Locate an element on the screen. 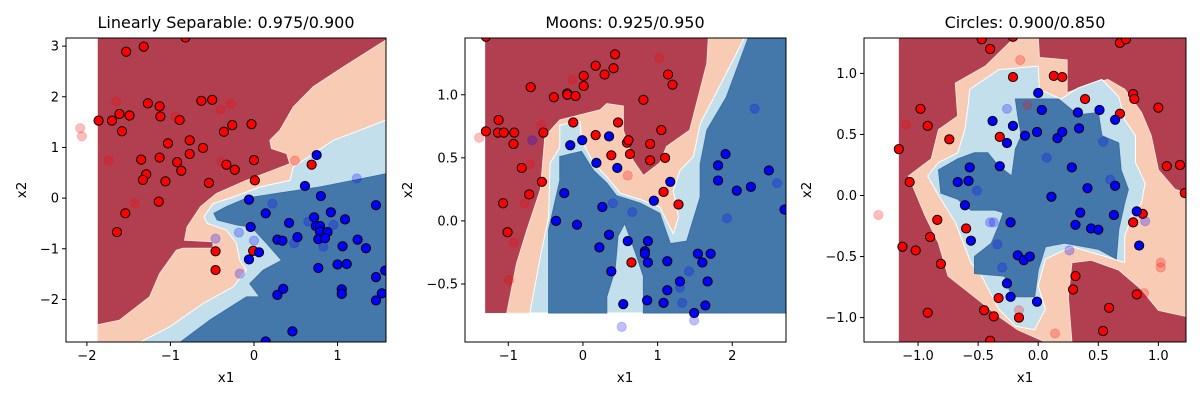  y-tick-label: 0.5 is located at coordinates (846, 135).